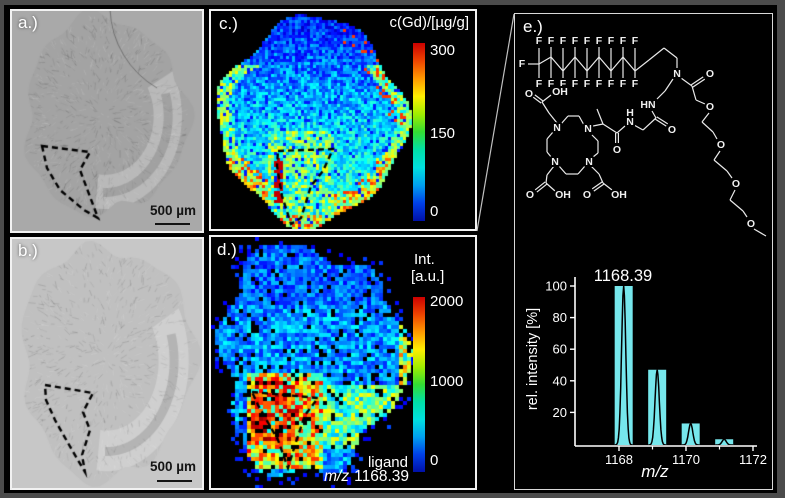  What do you see at coordinates (560, 349) in the screenshot?
I see `y-tick-label: 60` at bounding box center [560, 349].